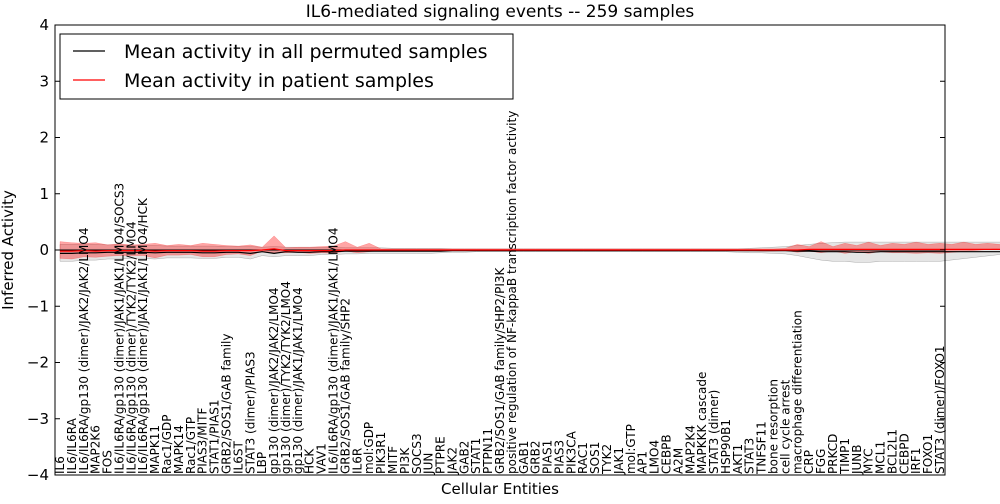  Describe the element at coordinates (38, 419) in the screenshot. I see `y-tick-label: −3` at that location.